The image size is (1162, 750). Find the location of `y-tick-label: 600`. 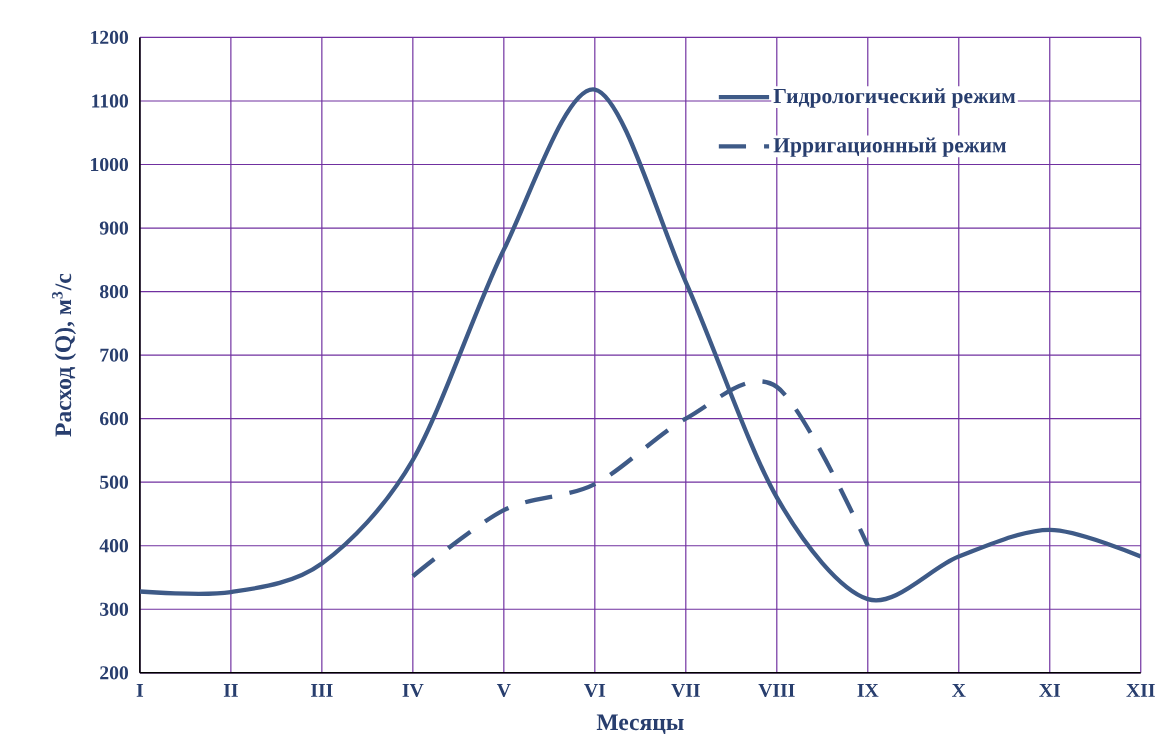

y-tick-label: 600 is located at coordinates (114, 419).